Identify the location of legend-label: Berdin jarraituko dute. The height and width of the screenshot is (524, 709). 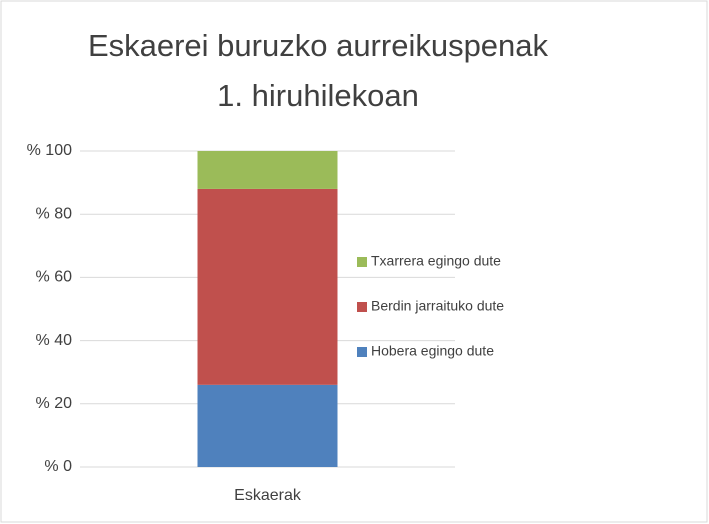
(437, 306).